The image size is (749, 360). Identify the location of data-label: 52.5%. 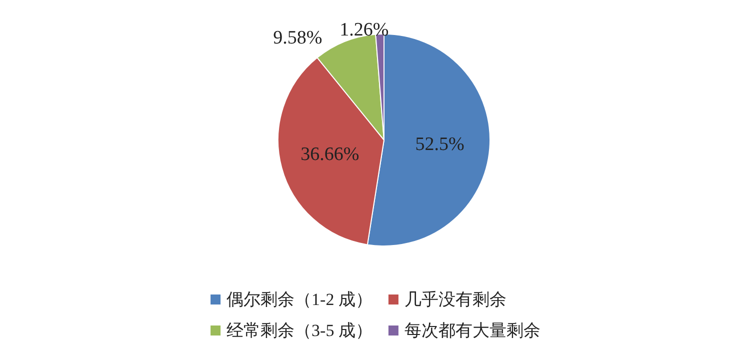
(440, 144).